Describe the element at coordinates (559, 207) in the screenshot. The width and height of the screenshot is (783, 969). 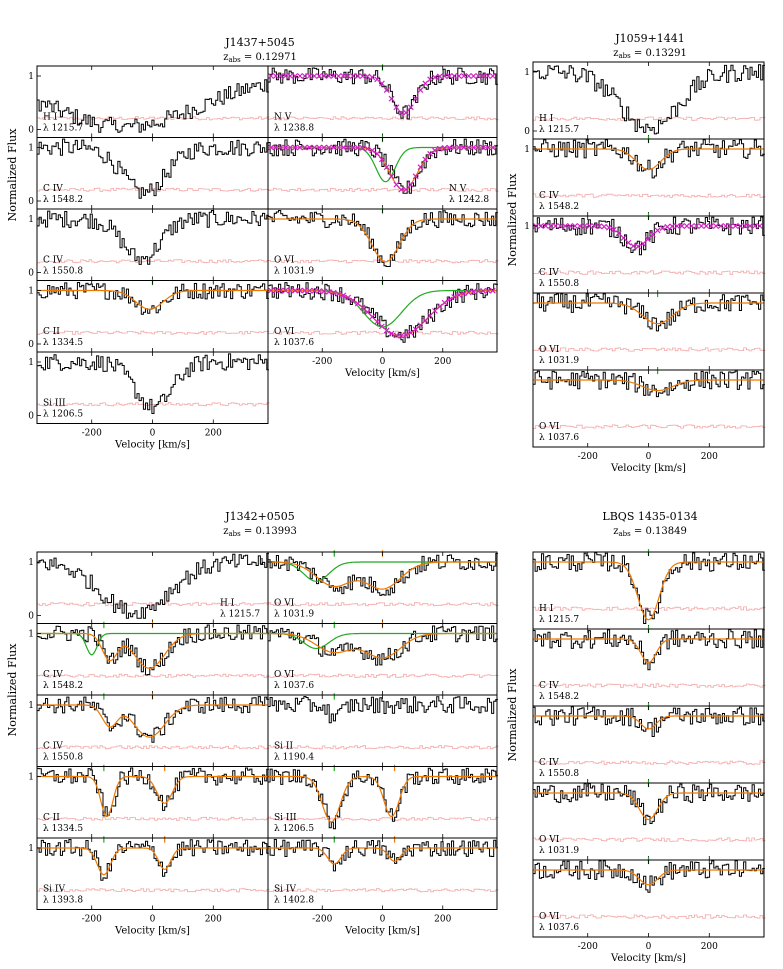
I see `wavelength-label: λ 1548.2` at that location.